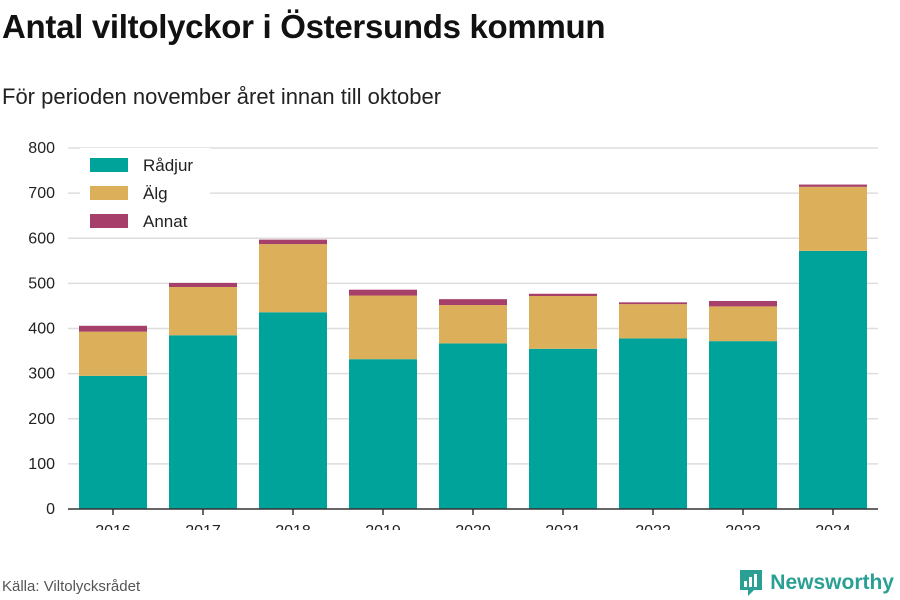 This screenshot has height=600, width=900. I want to click on x-tick-label: 2022, so click(653, 526).